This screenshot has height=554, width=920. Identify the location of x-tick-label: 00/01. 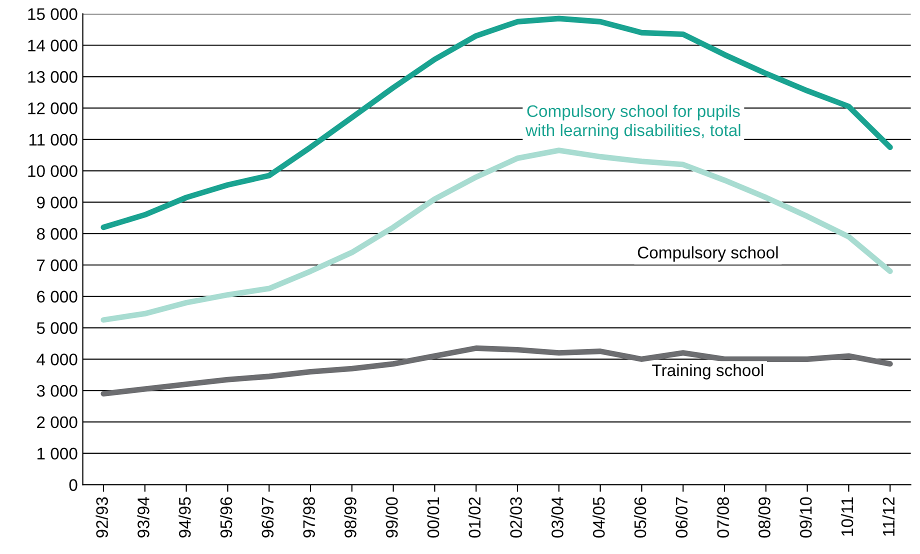
(433, 517).